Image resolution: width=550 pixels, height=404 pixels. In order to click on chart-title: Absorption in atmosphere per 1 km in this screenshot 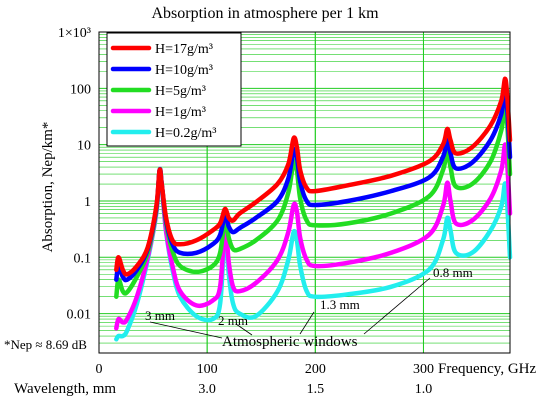, I will do `click(265, 13)`.